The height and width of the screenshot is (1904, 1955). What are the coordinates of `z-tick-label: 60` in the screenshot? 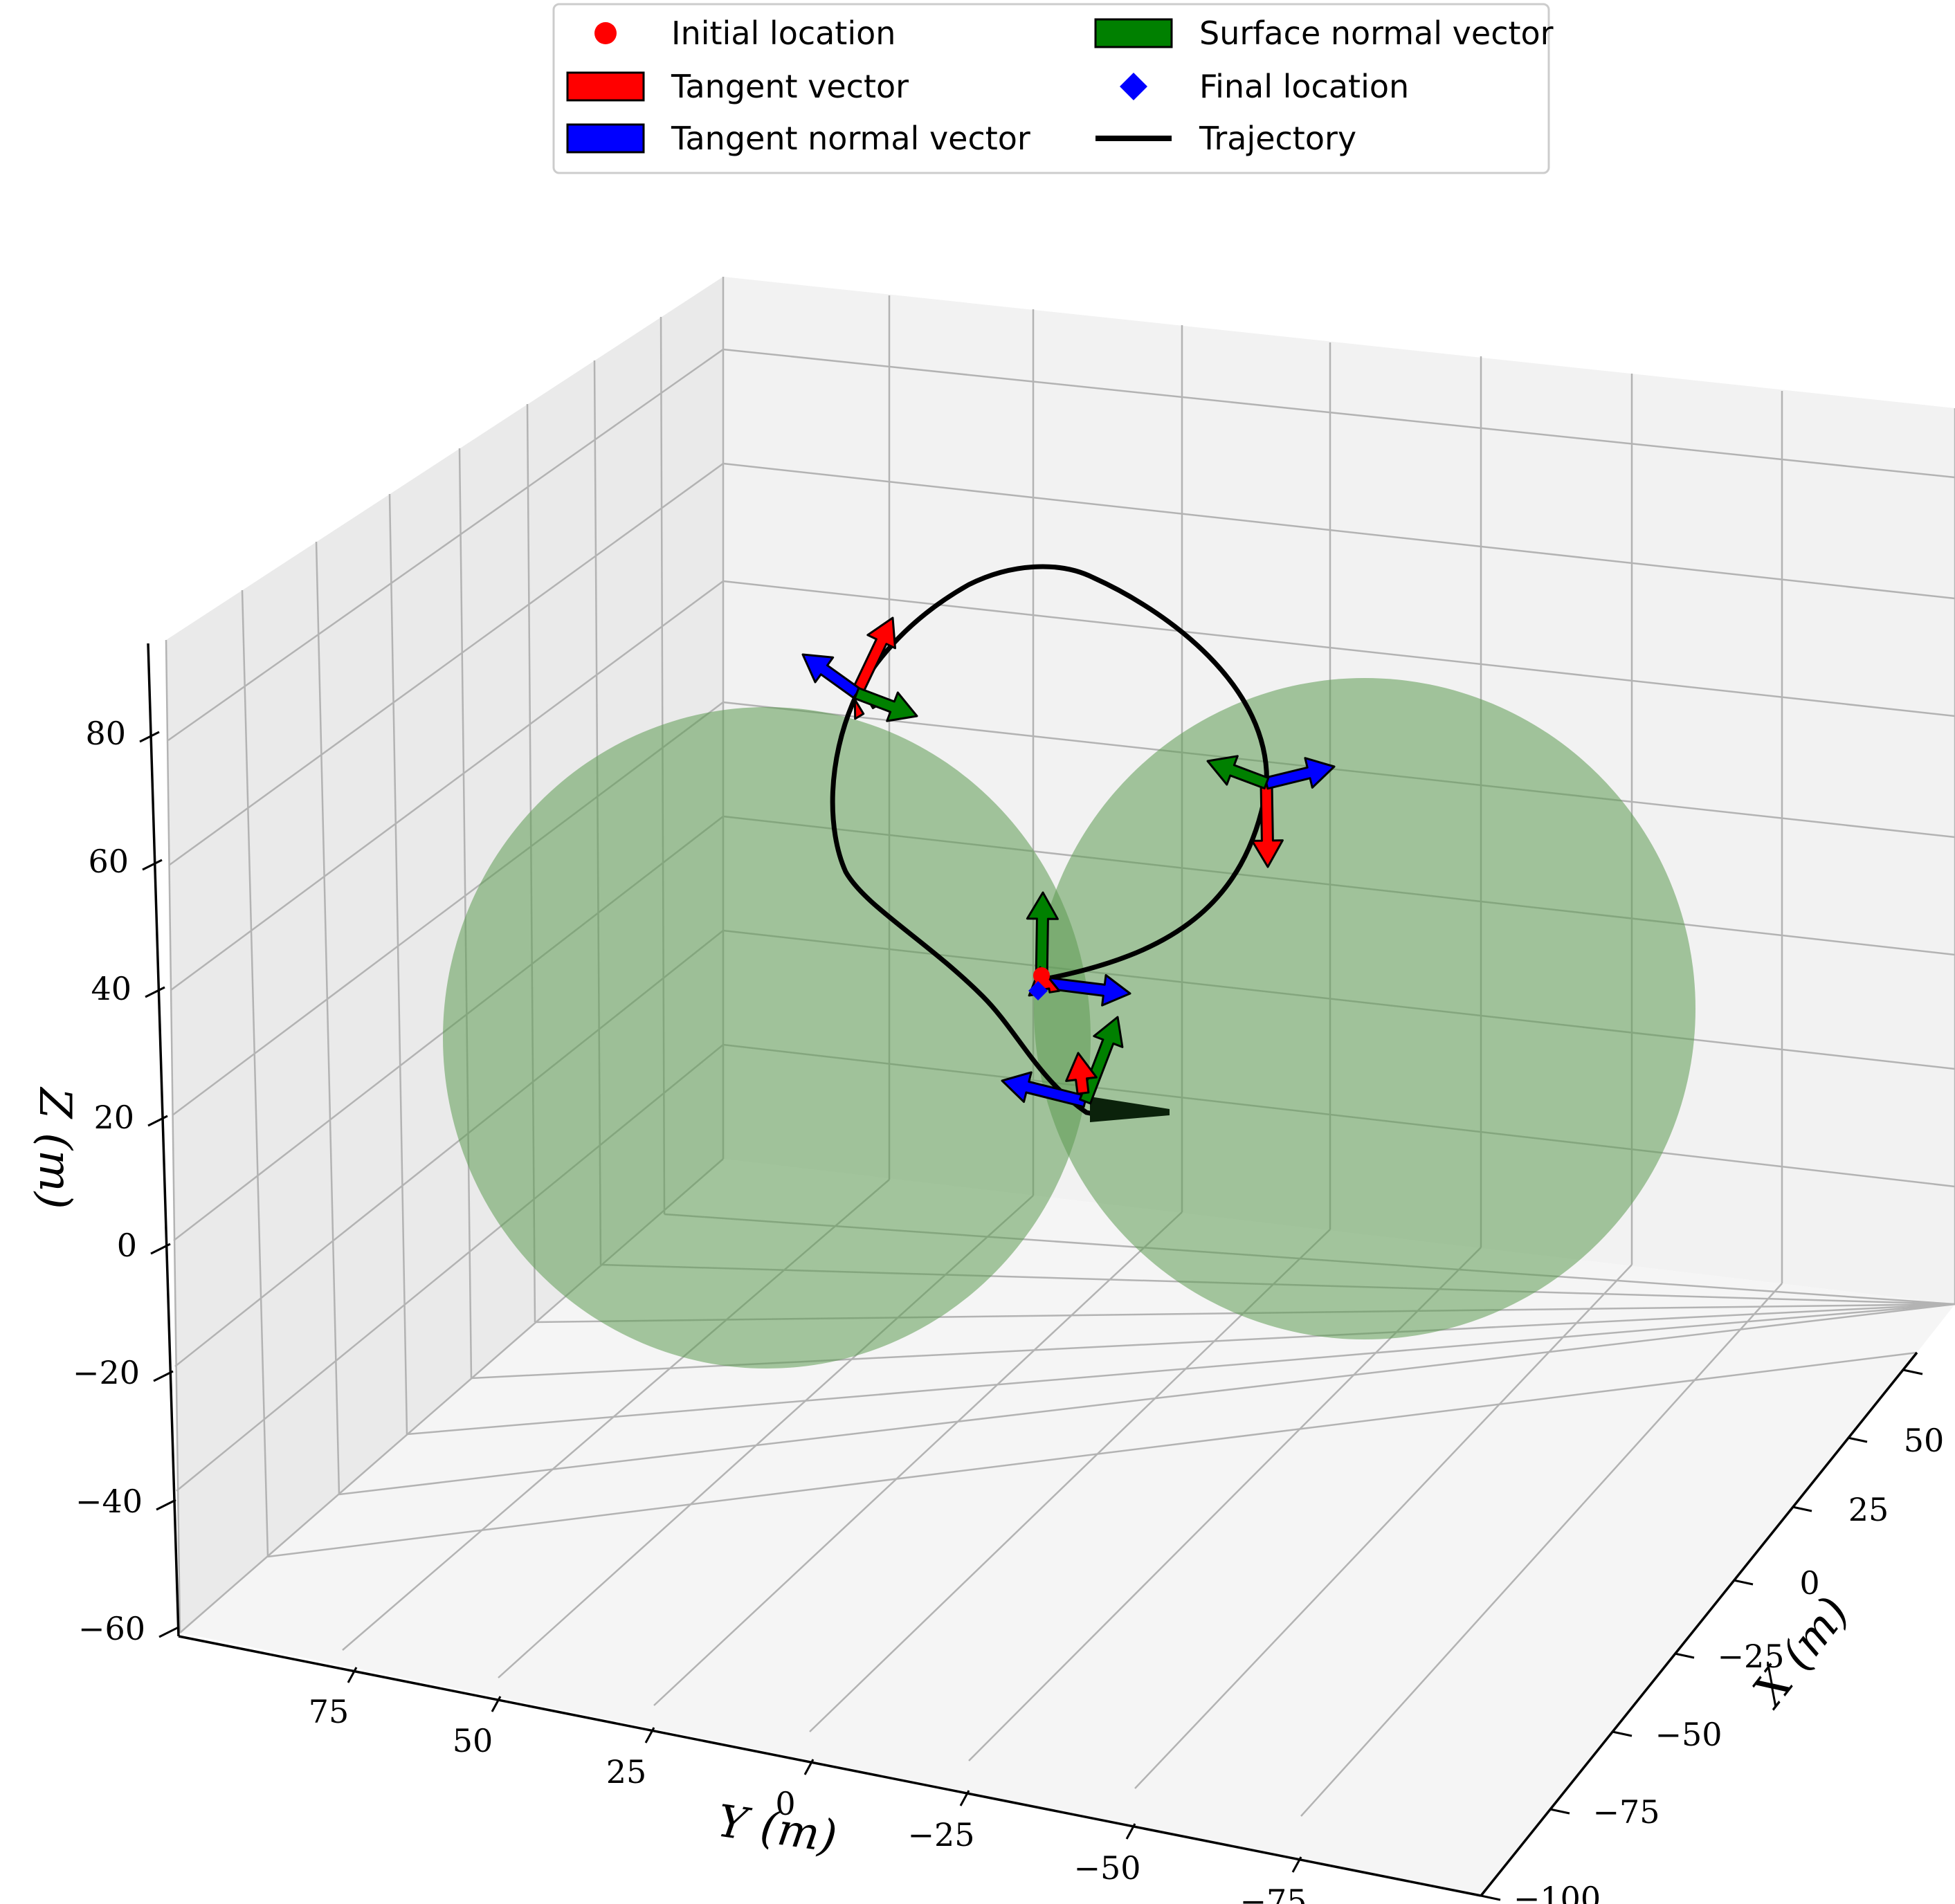 It's located at (109, 861).